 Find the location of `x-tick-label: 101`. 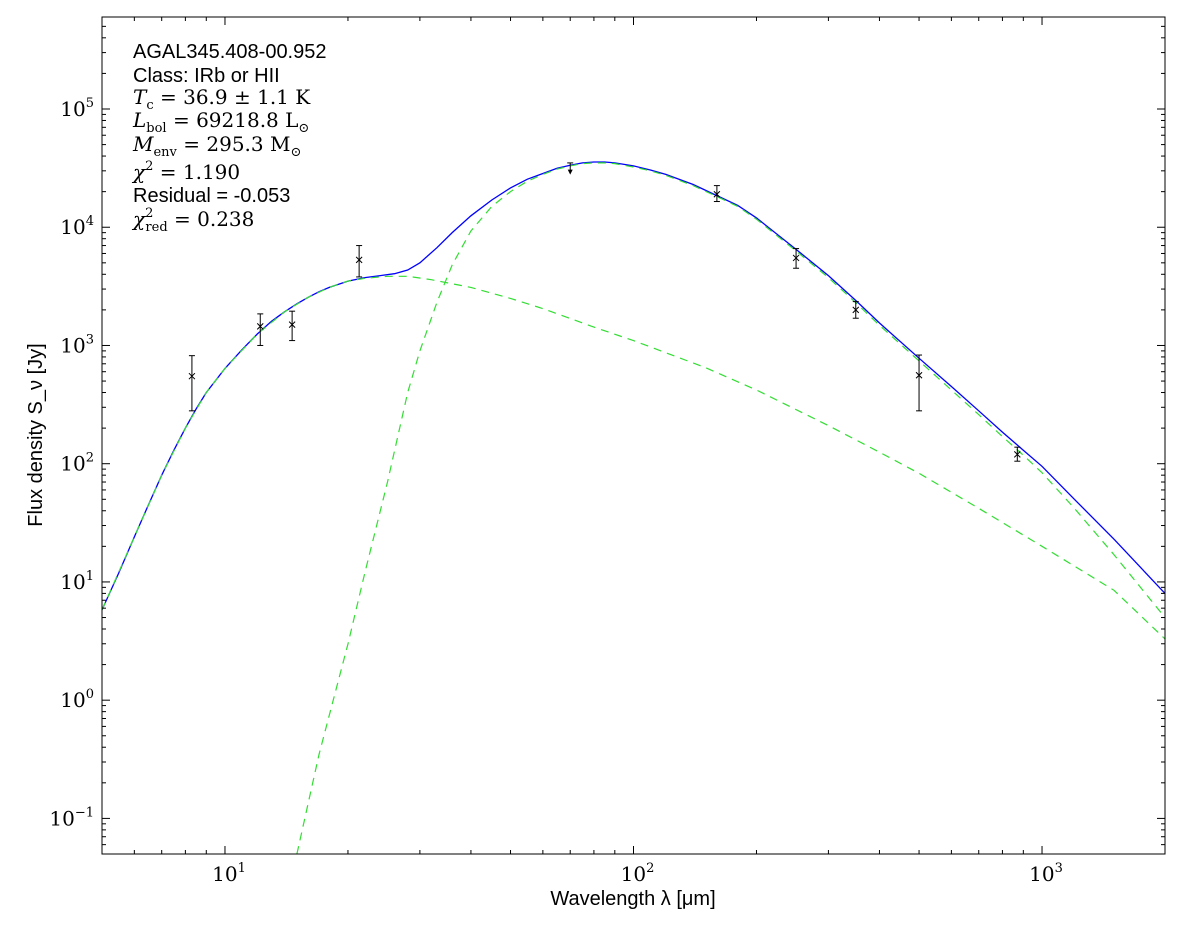

x-tick-label: 101 is located at coordinates (229, 873).